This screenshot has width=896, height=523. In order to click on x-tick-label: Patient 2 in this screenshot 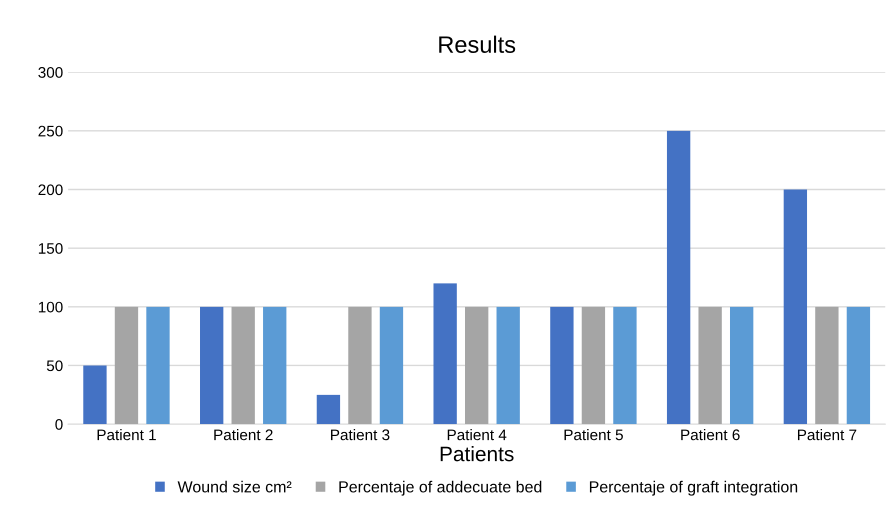, I will do `click(243, 434)`.